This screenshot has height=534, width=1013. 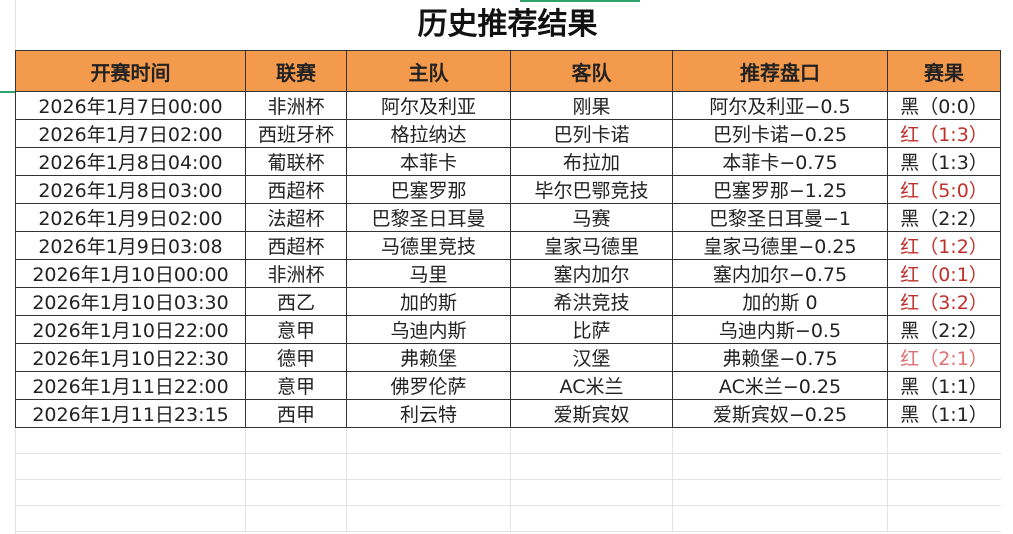 What do you see at coordinates (428, 71) in the screenshot?
I see `column-header: 主队` at bounding box center [428, 71].